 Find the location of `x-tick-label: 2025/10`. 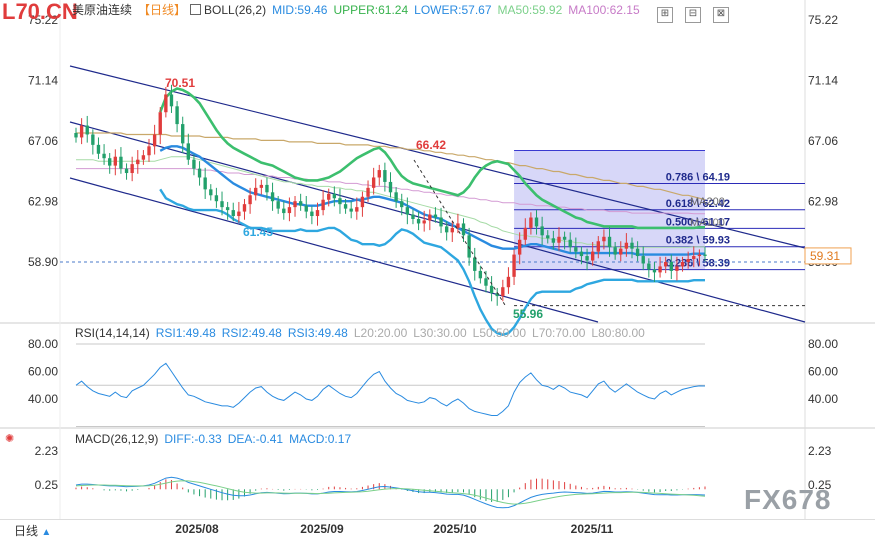

x-tick-label: 2025/10 is located at coordinates (455, 529).